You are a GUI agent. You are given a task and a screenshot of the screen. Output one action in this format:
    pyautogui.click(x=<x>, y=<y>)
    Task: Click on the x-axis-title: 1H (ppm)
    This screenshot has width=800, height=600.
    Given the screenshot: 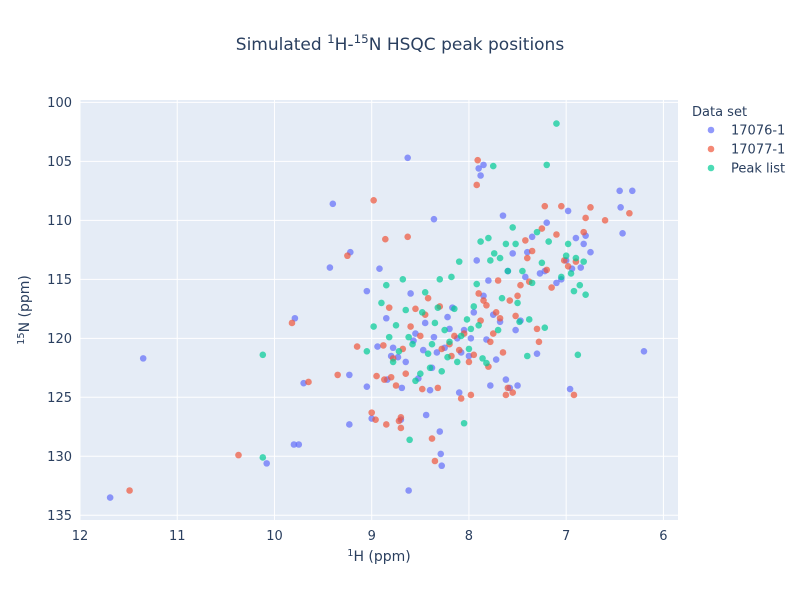 What is the action you would take?
    pyautogui.click(x=379, y=557)
    